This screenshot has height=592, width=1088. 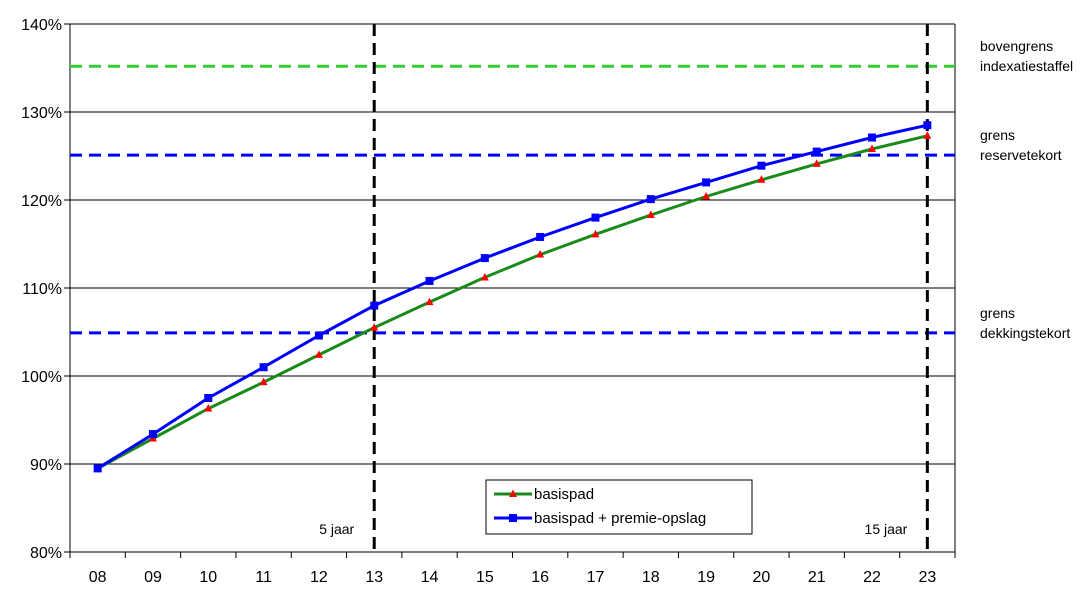 I want to click on y-tick-label: 110%, so click(x=42, y=289).